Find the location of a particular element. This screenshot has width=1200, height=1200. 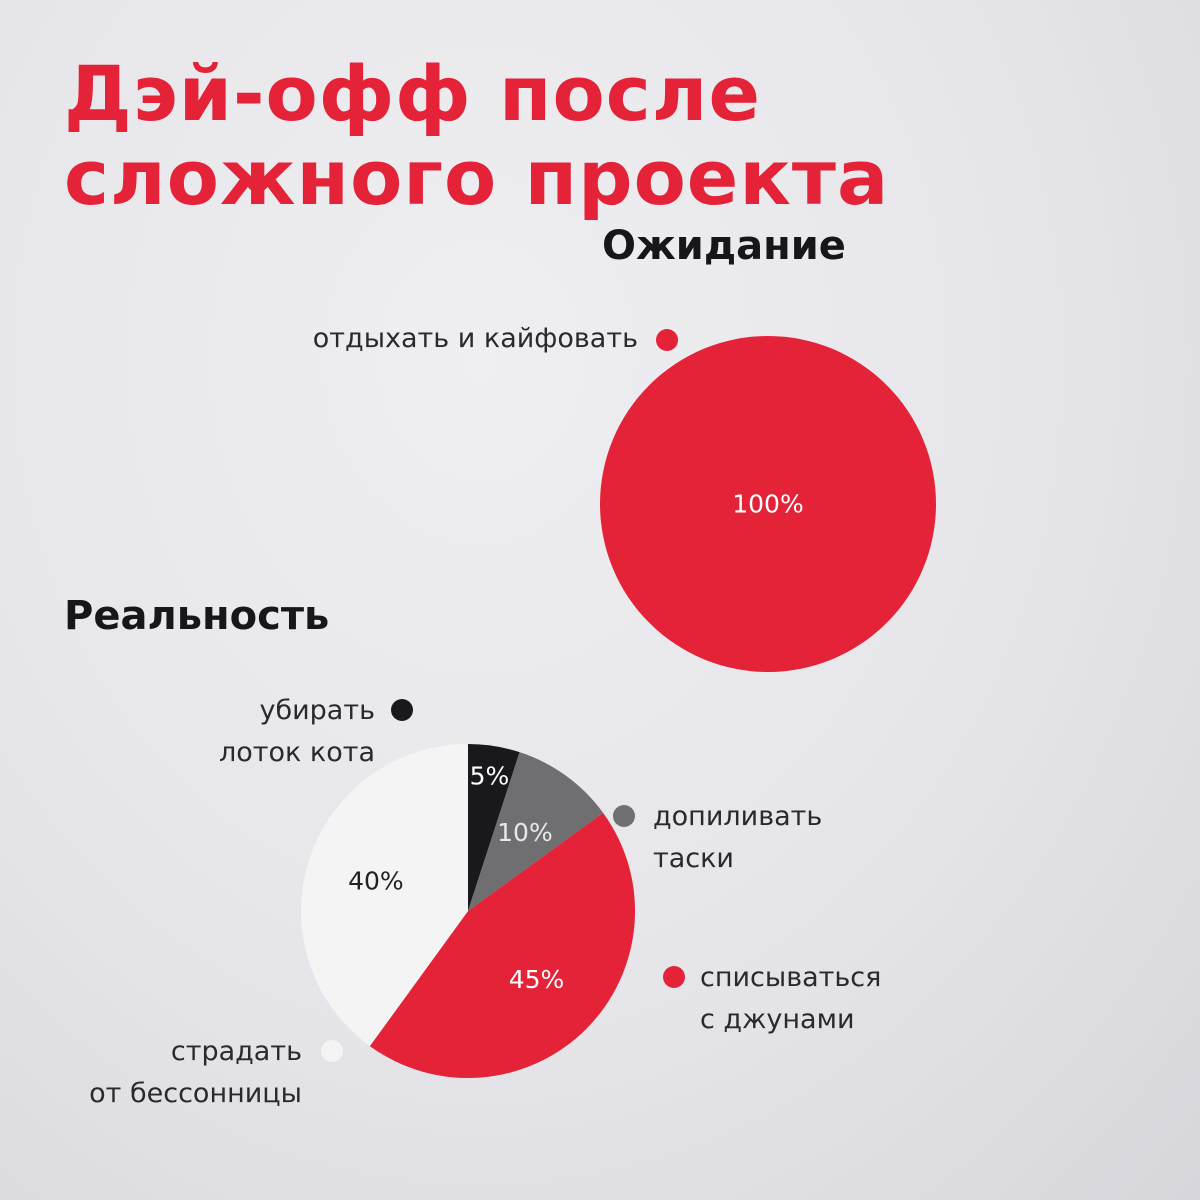

legend-cat-litter-dot is located at coordinates (402, 710).